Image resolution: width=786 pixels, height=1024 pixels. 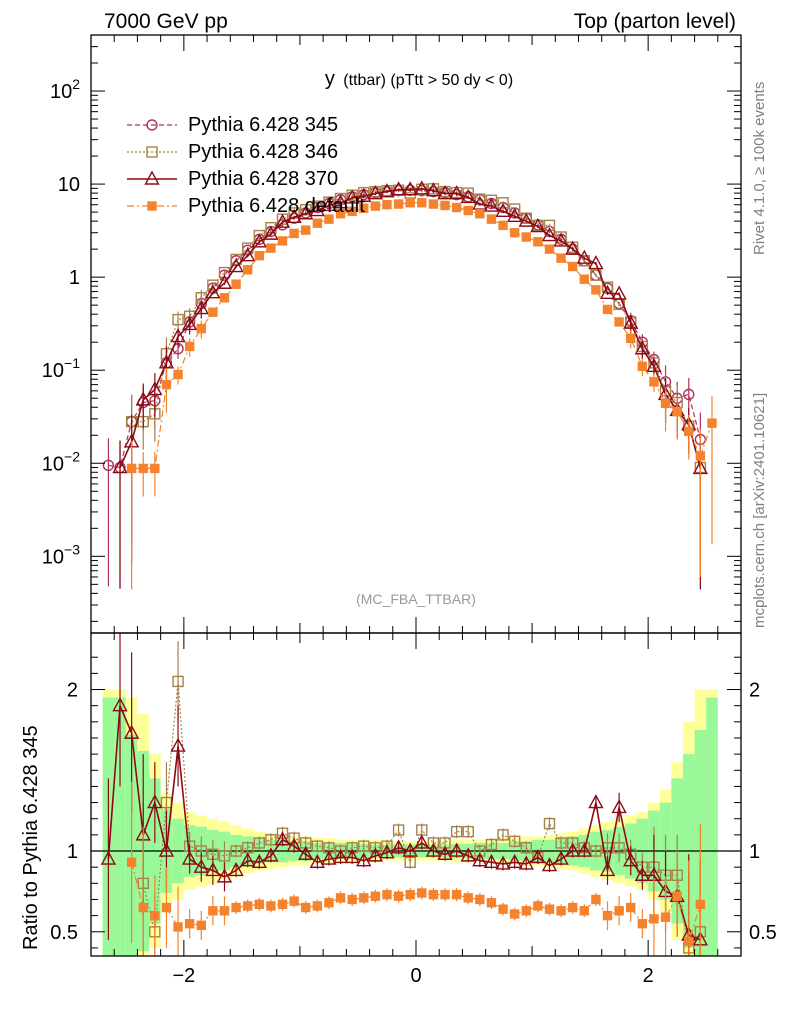 I want to click on legend-label: Pythia 6.428 345, so click(x=263, y=125).